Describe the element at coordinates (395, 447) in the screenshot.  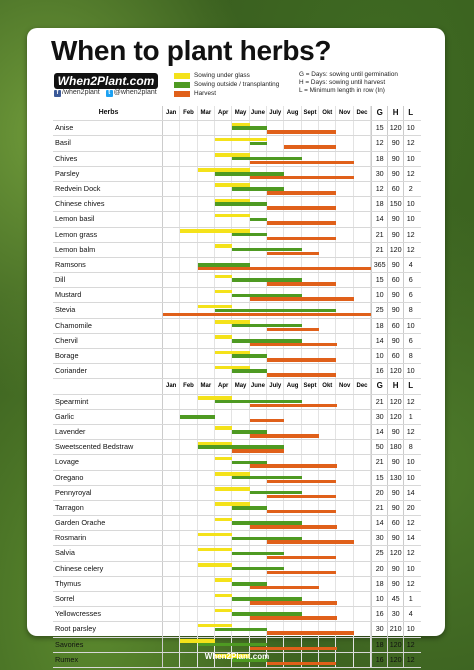
I see `value-h: 180` at that location.